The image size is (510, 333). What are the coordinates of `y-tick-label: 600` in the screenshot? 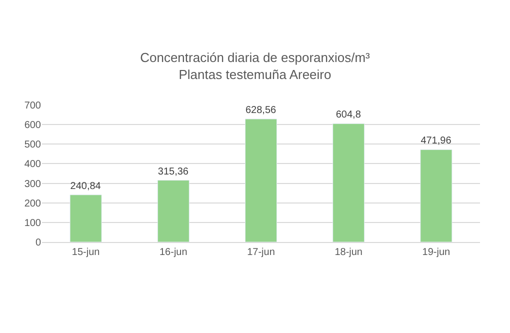 It's located at (33, 126).